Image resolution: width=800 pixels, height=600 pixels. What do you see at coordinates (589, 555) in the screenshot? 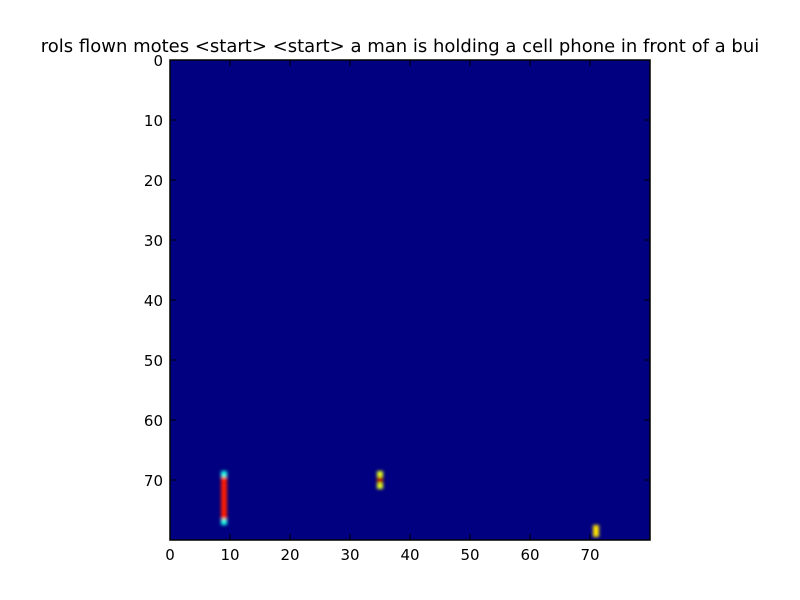
I see `x-tick-label: 70` at bounding box center [589, 555].